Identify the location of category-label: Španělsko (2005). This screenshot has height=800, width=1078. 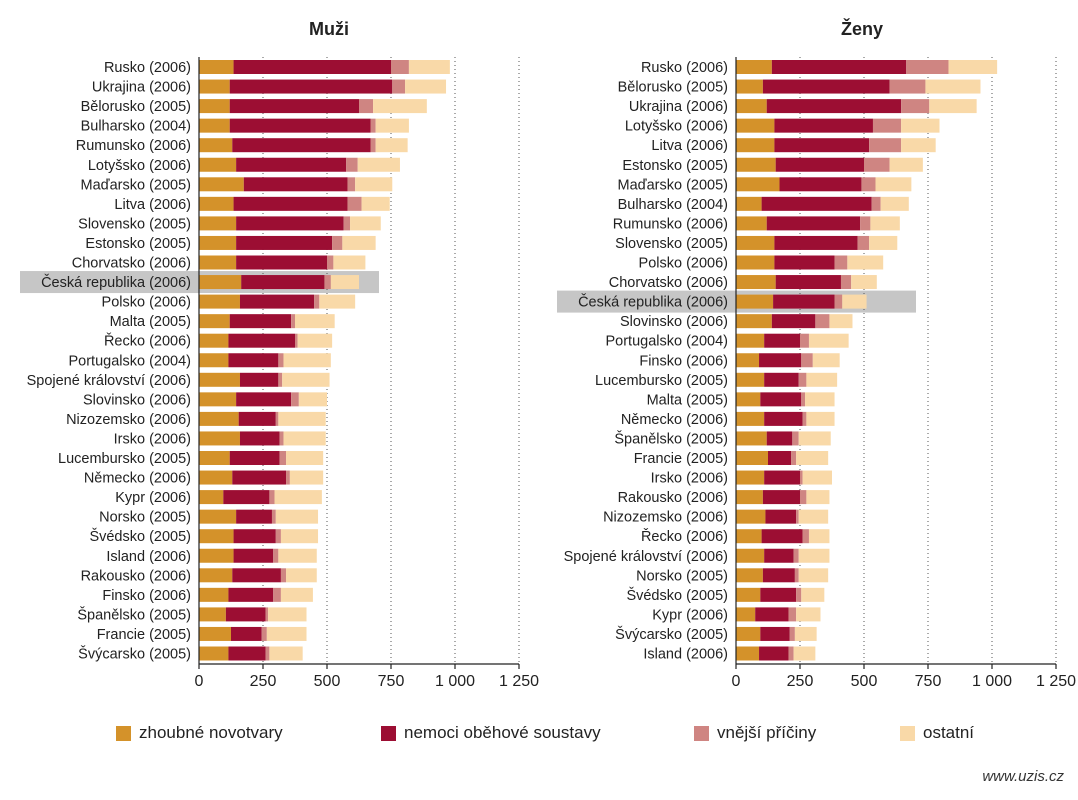
(134, 614).